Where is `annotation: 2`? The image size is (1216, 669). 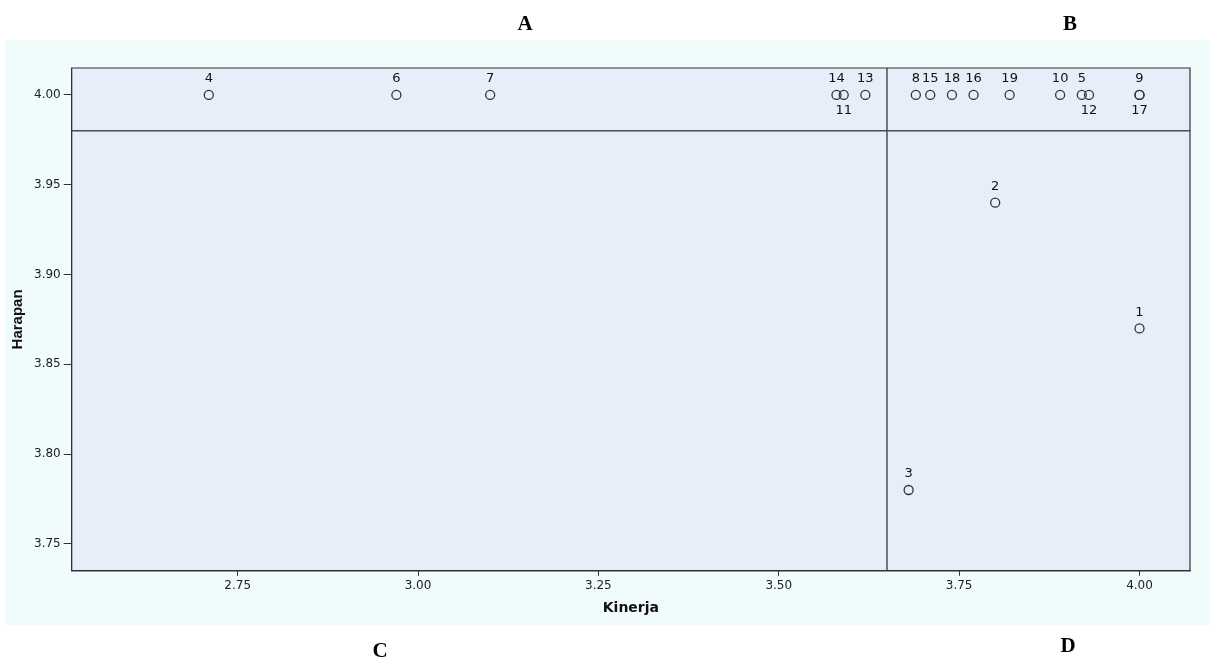 annotation: 2 is located at coordinates (995, 186).